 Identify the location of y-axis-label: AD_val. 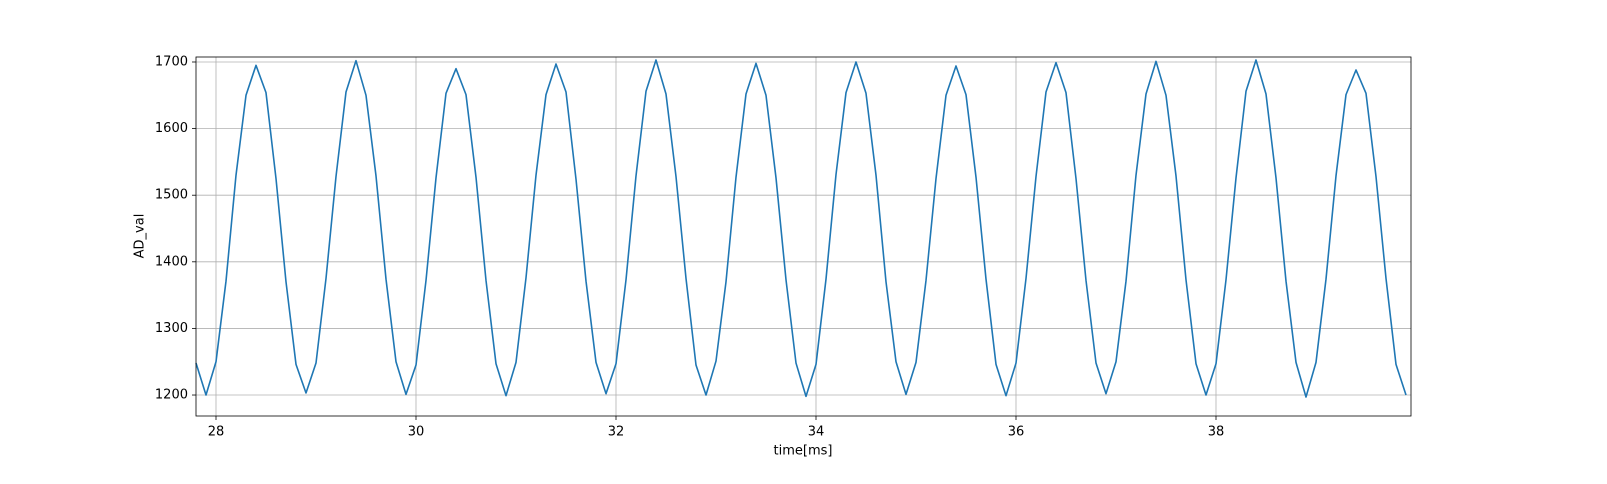
(140, 236).